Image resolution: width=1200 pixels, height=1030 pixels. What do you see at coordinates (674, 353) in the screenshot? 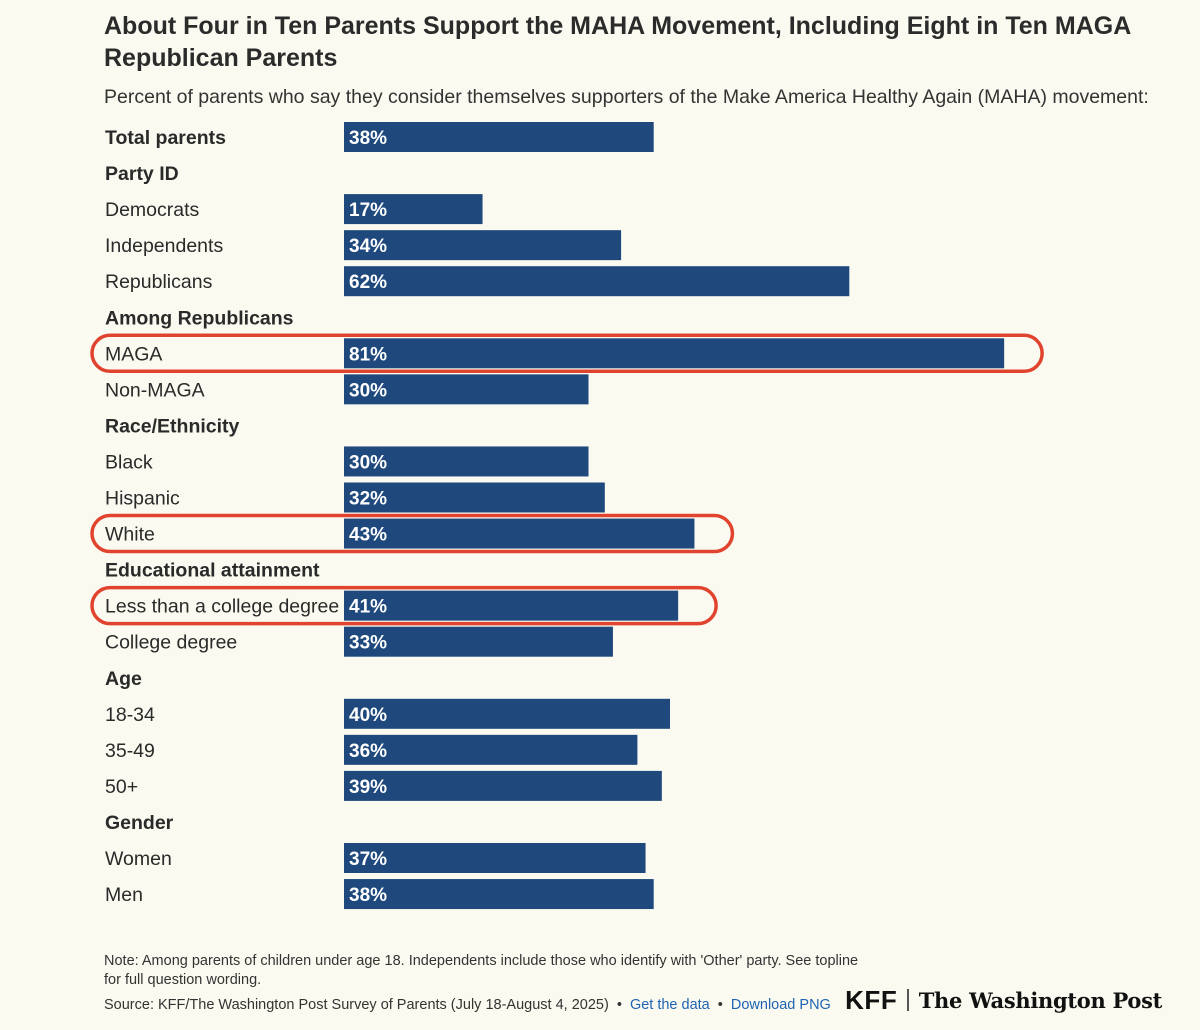
I see `bar-maga` at bounding box center [674, 353].